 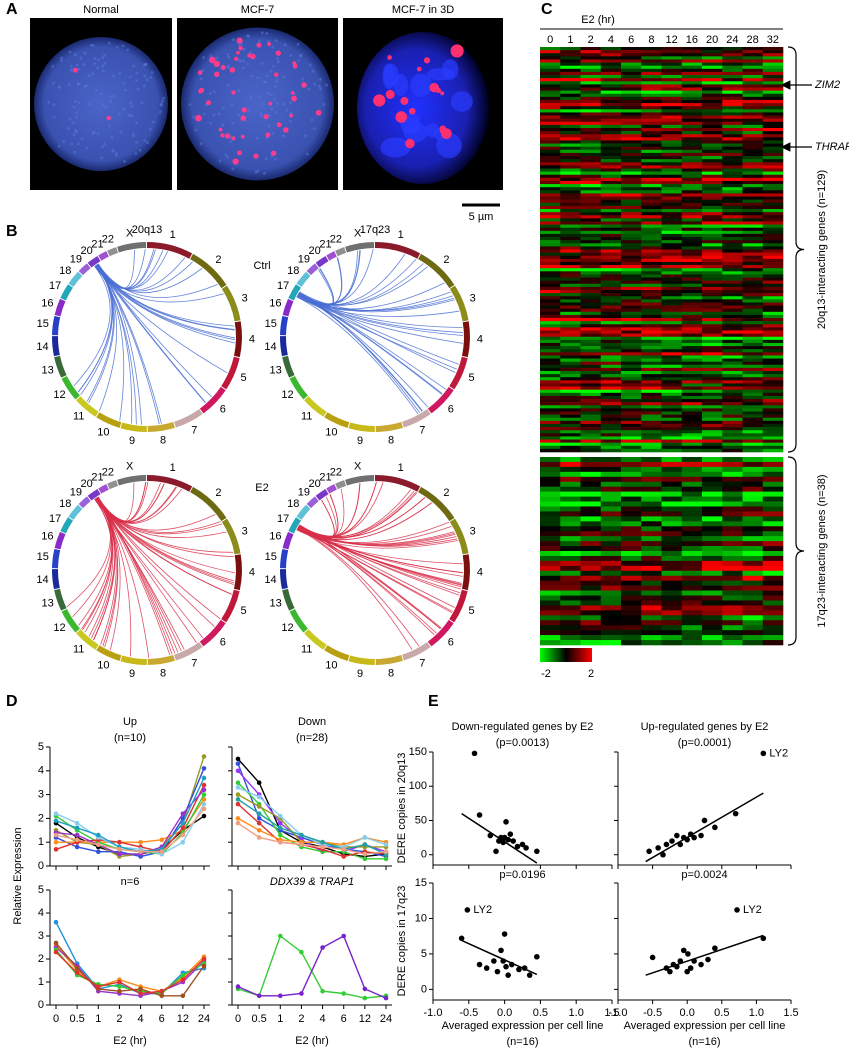 What do you see at coordinates (576, 1013) in the screenshot?
I see `x-tick-label: 1.0` at bounding box center [576, 1013].